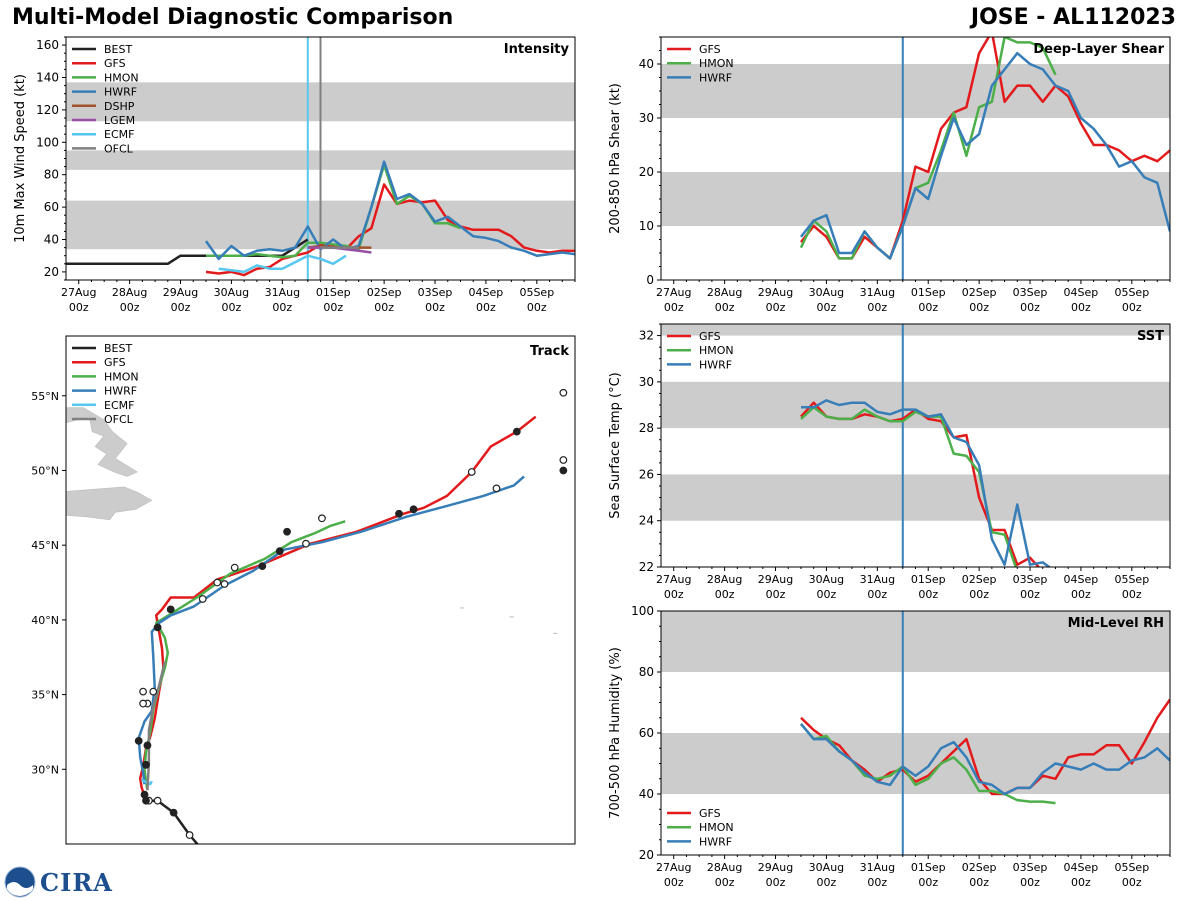 The height and width of the screenshot is (900, 1200). Describe the element at coordinates (45, 545) in the screenshot. I see `track-lat-label: 45°N` at that location.